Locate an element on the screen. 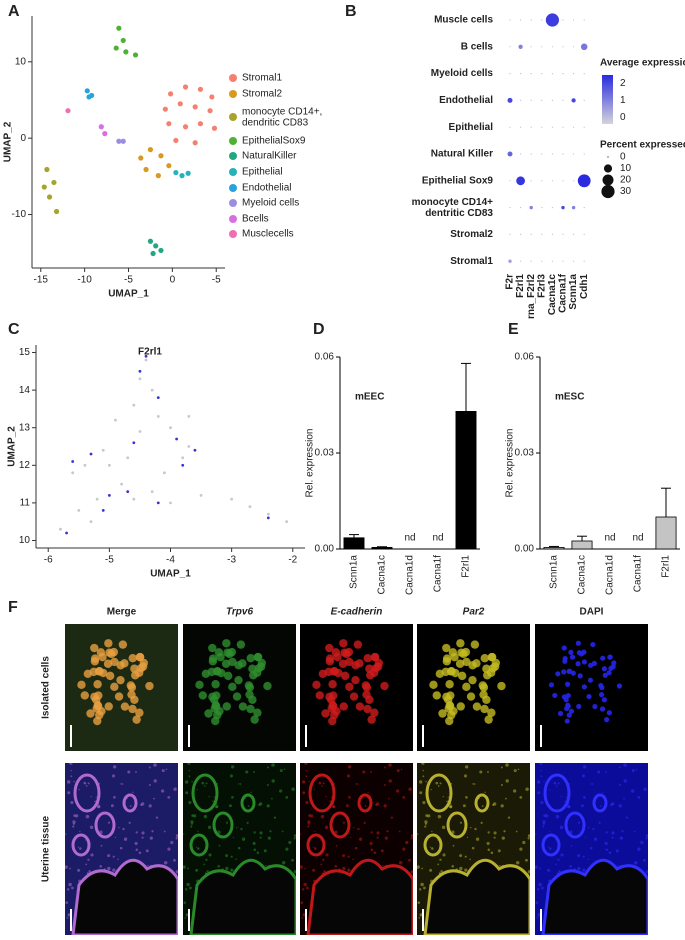  x-tick-label: Cacna1d is located at coordinates (610, 575).